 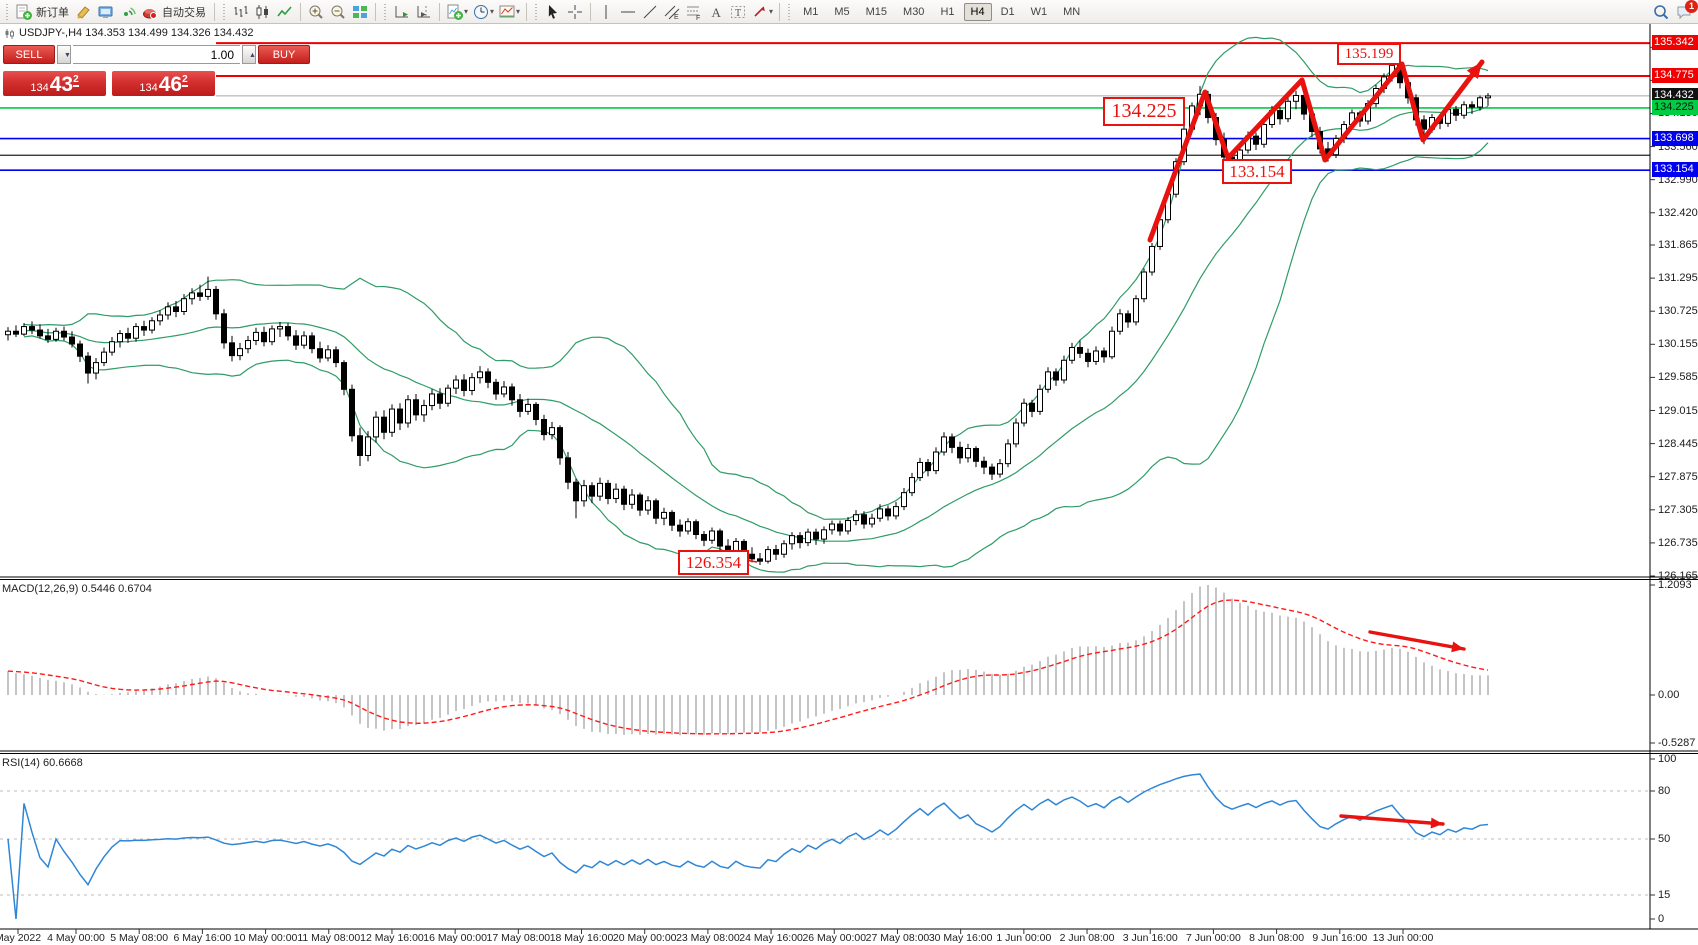 I want to click on text-label-tool-icon: T, so click(x=738, y=12).